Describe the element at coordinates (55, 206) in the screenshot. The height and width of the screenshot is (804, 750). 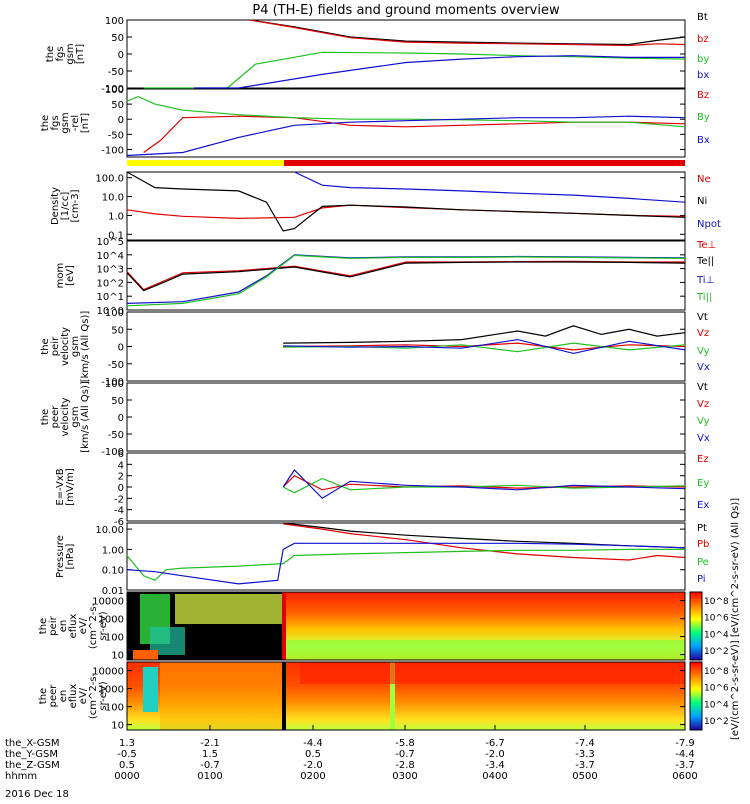
I see `y-axis-label-line: Density` at that location.